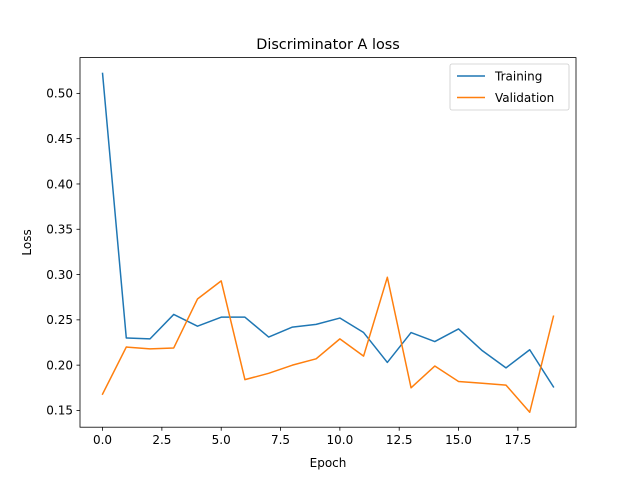 This screenshot has width=640, height=480. I want to click on y-tick-label: 0.40, so click(59, 184).